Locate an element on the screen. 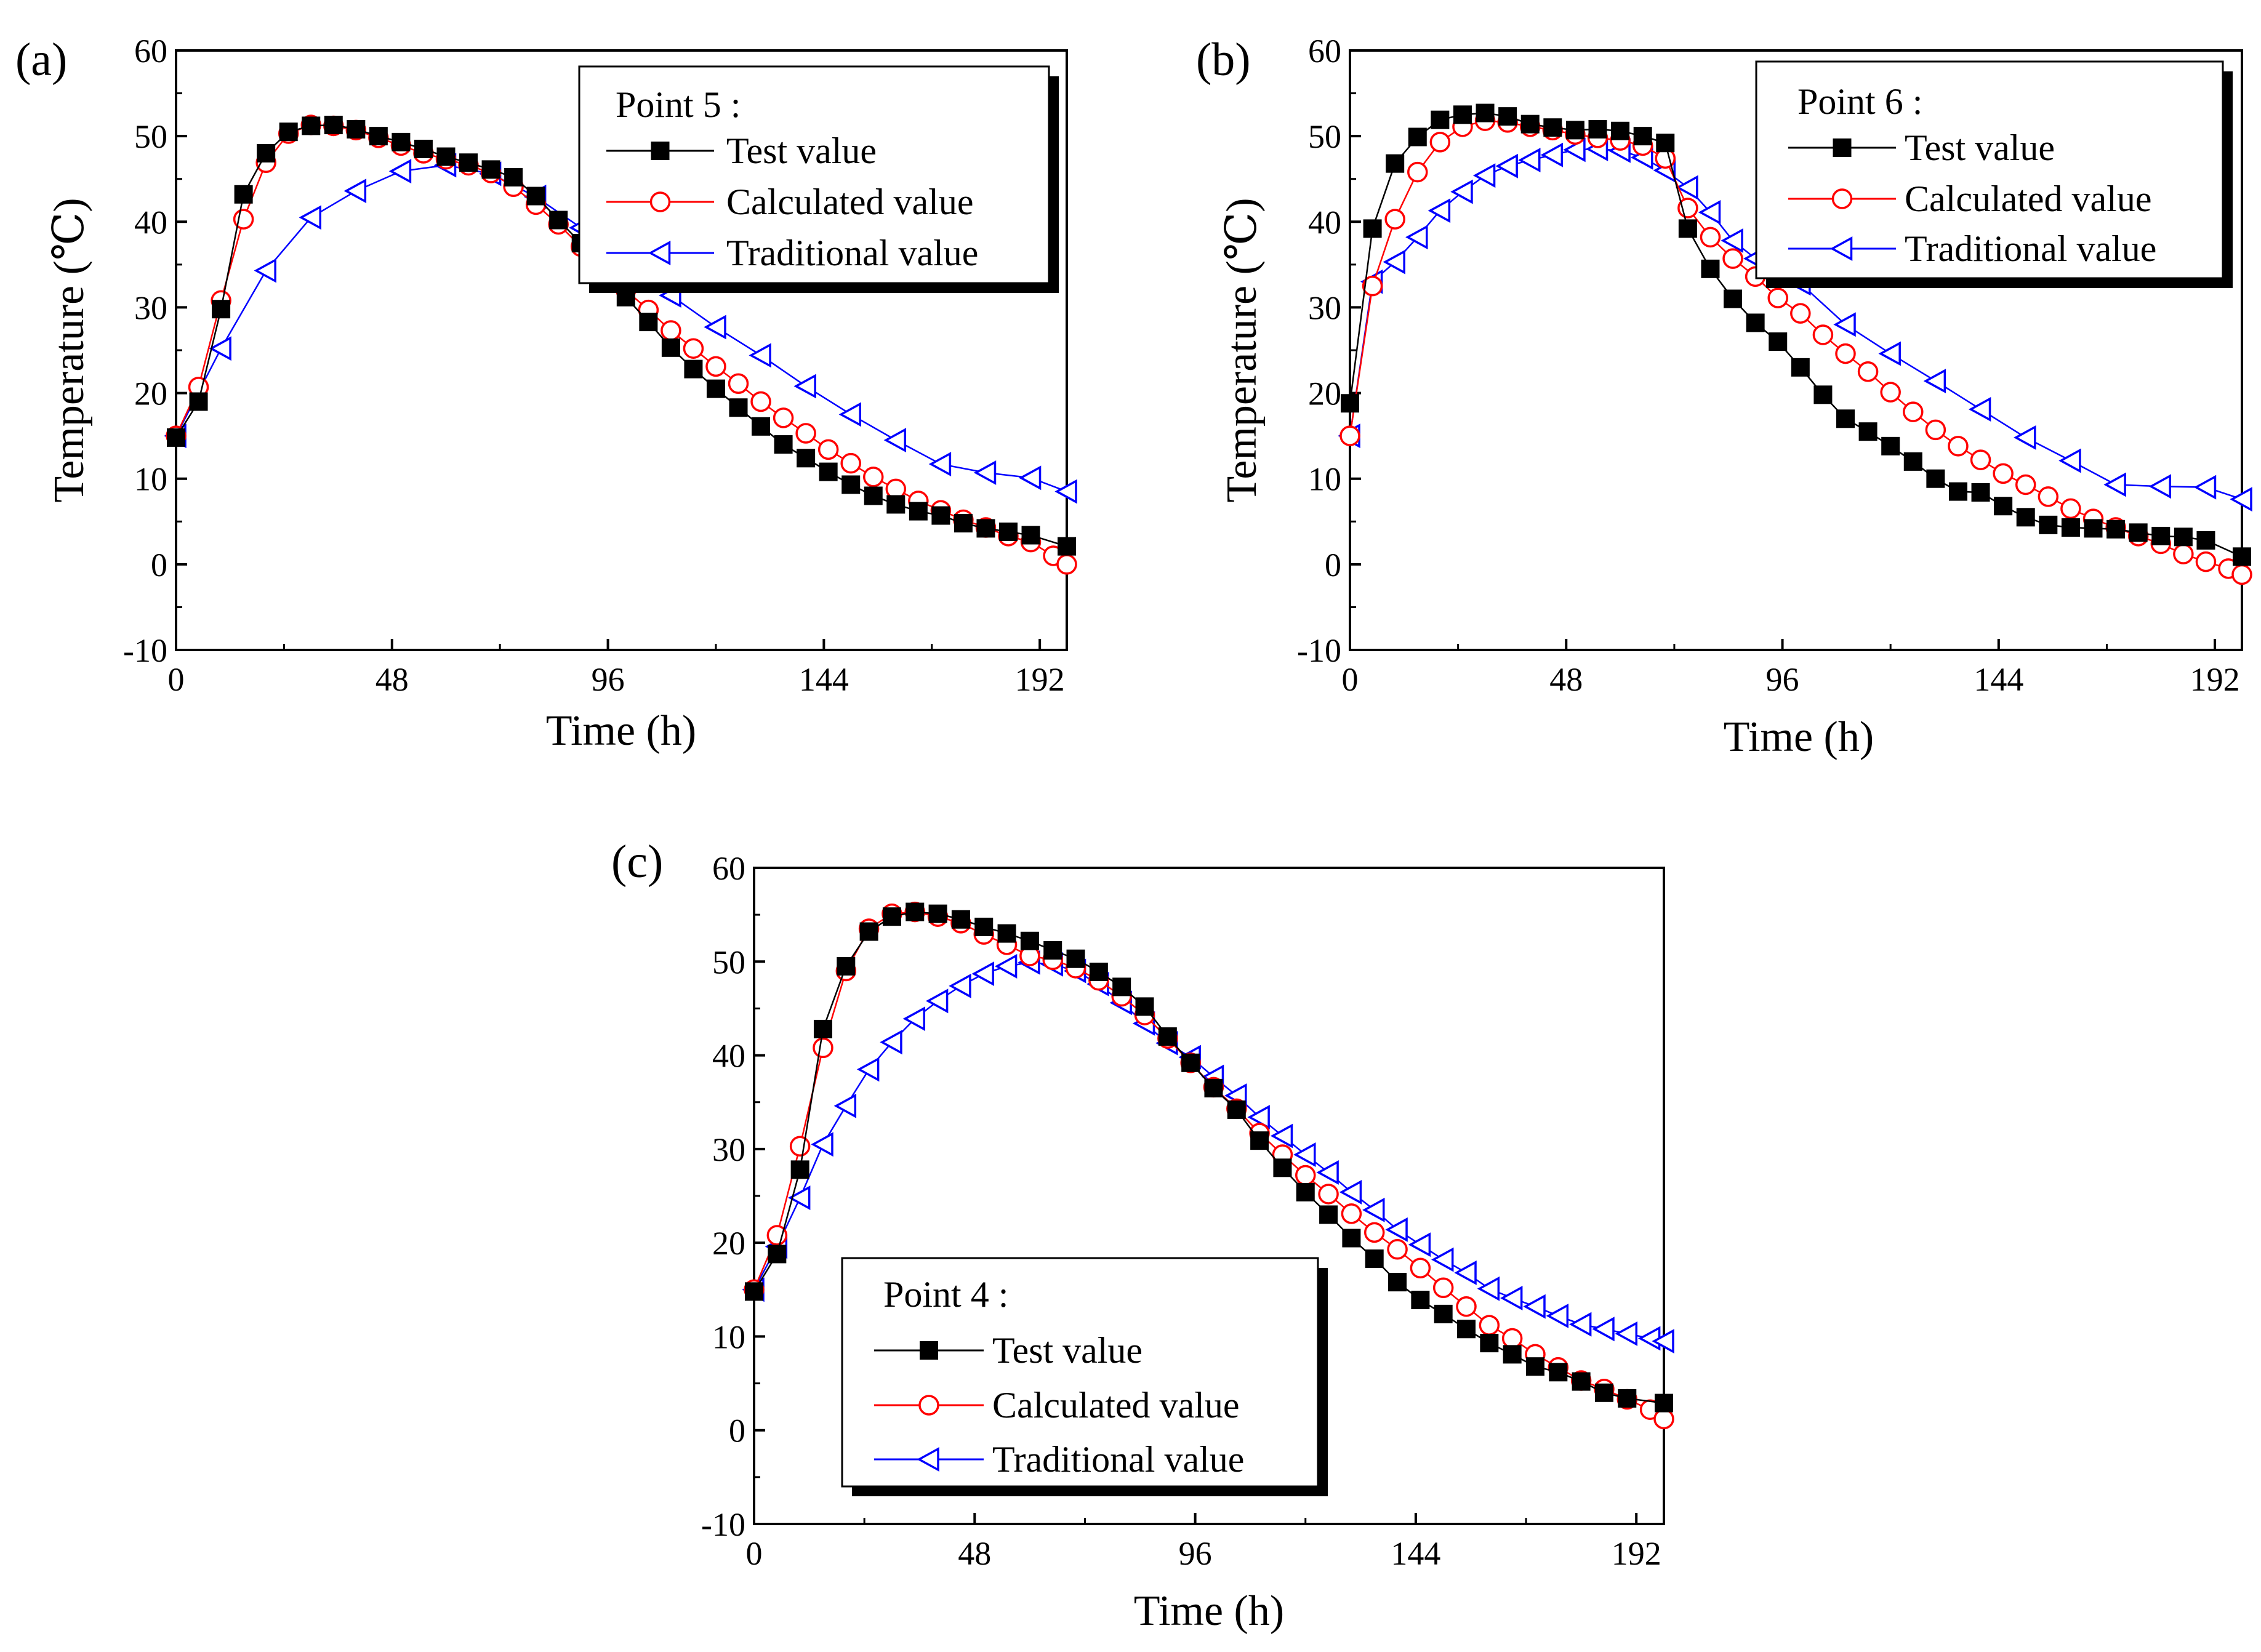  legend-marker-calculated is located at coordinates (660, 201).